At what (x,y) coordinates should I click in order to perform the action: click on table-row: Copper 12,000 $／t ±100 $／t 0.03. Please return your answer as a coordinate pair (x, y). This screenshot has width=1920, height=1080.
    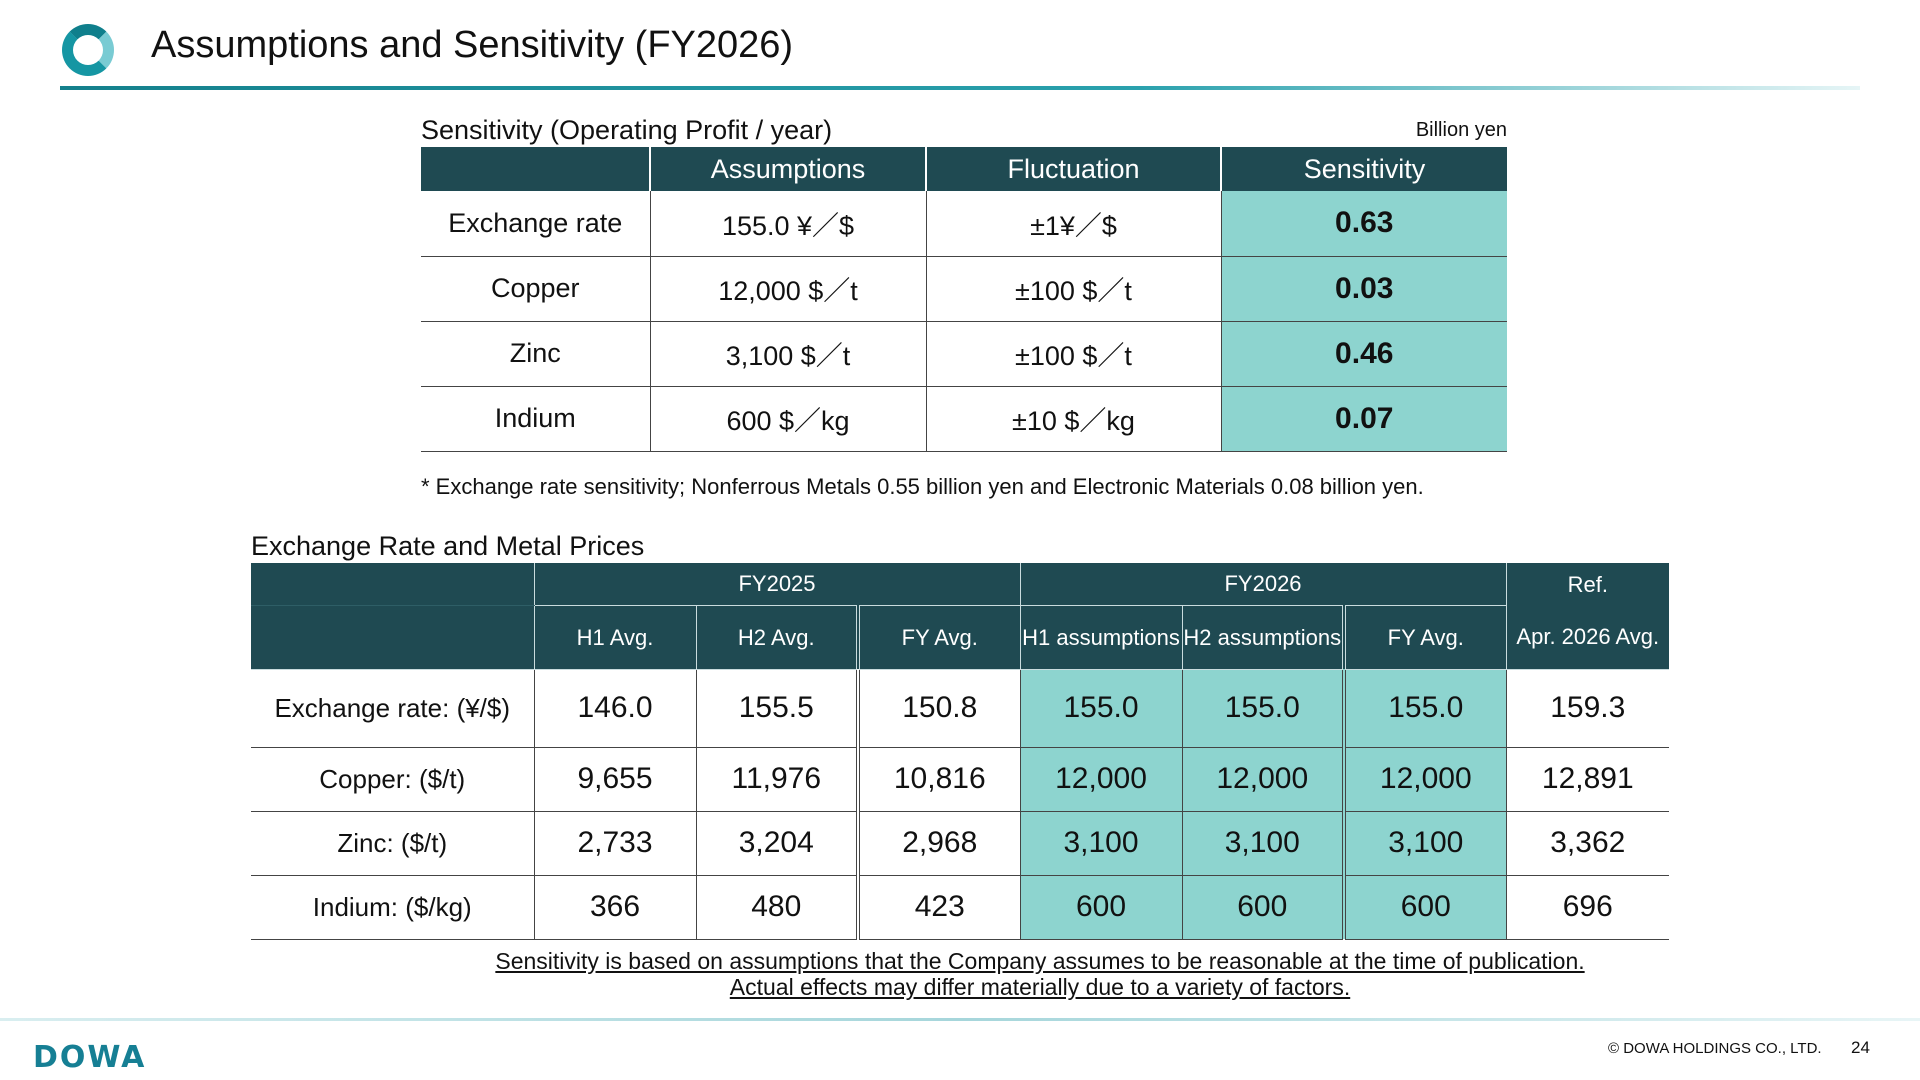
    Looking at the image, I should click on (964, 289).